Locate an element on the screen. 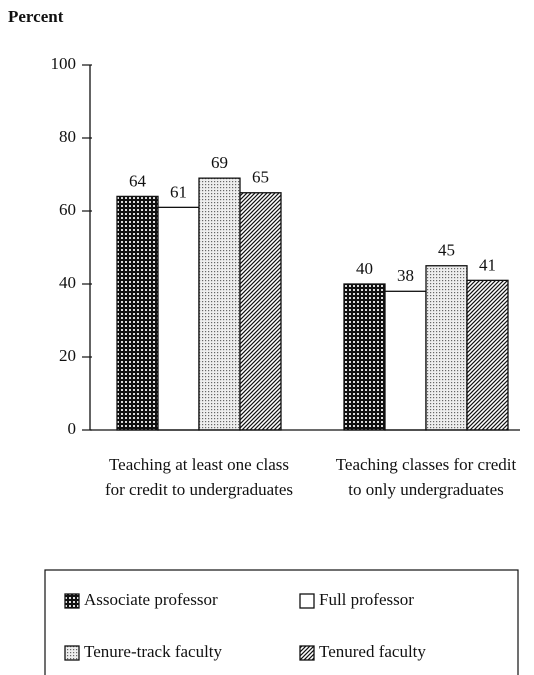 This screenshot has height=675, width=534. y-tick-label: 40 is located at coordinates (67, 282).